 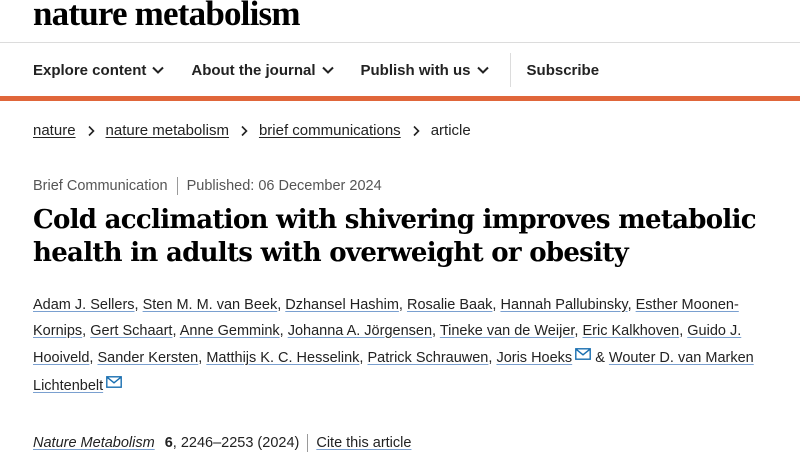 What do you see at coordinates (168, 443) in the screenshot?
I see `volume: 6` at bounding box center [168, 443].